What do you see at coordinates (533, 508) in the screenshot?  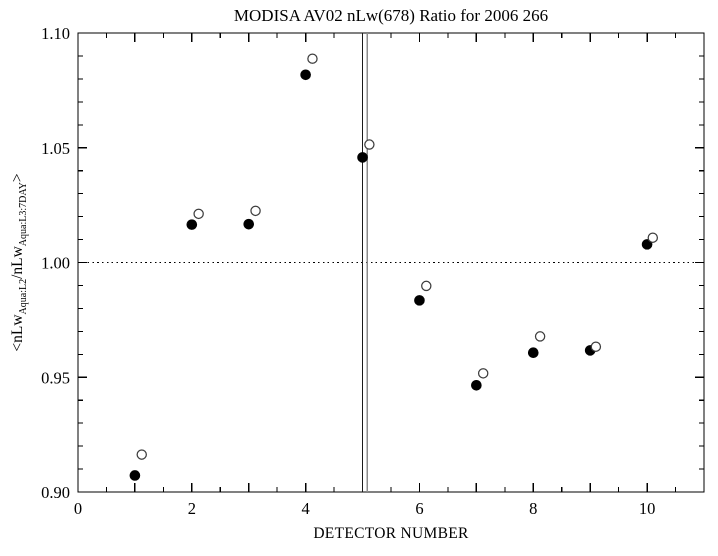 I see `x-tick-label: 8` at bounding box center [533, 508].